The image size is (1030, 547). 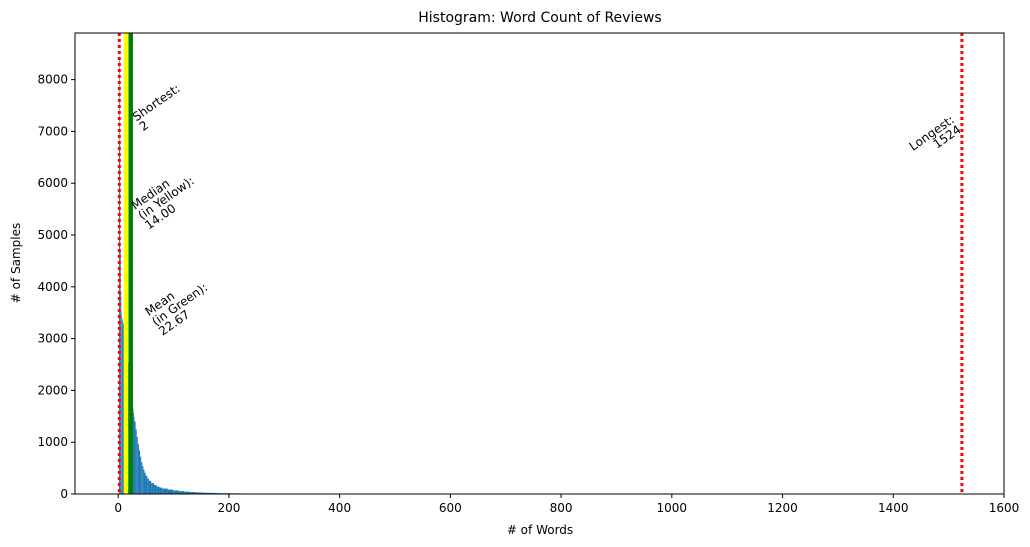 I want to click on y-axis: 0 1000 2000 3000 4000 5000 6000 7000 8000, so click(x=56, y=287).